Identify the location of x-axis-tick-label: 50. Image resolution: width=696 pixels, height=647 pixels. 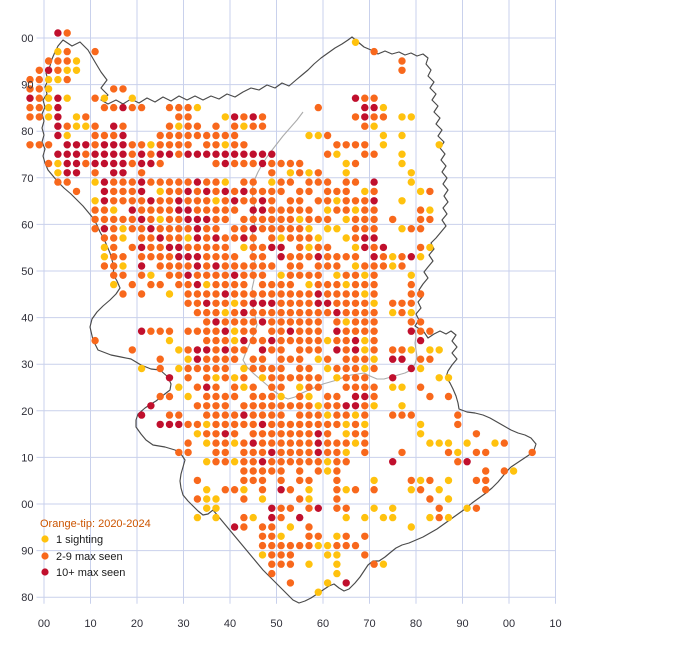
(276, 624).